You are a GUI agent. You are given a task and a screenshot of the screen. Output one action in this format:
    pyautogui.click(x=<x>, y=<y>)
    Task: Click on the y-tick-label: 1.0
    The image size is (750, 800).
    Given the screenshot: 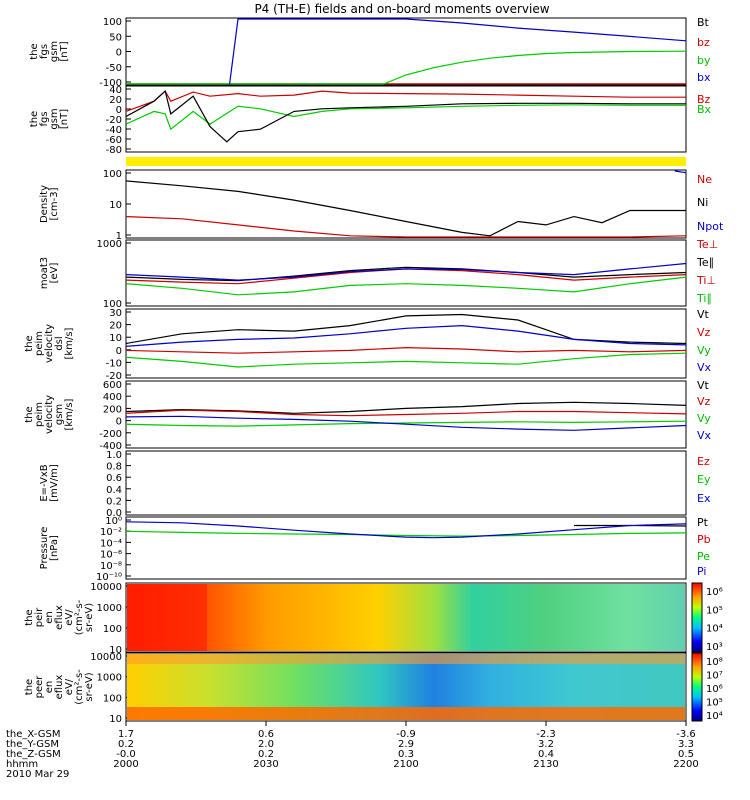 What is the action you would take?
    pyautogui.click(x=114, y=455)
    